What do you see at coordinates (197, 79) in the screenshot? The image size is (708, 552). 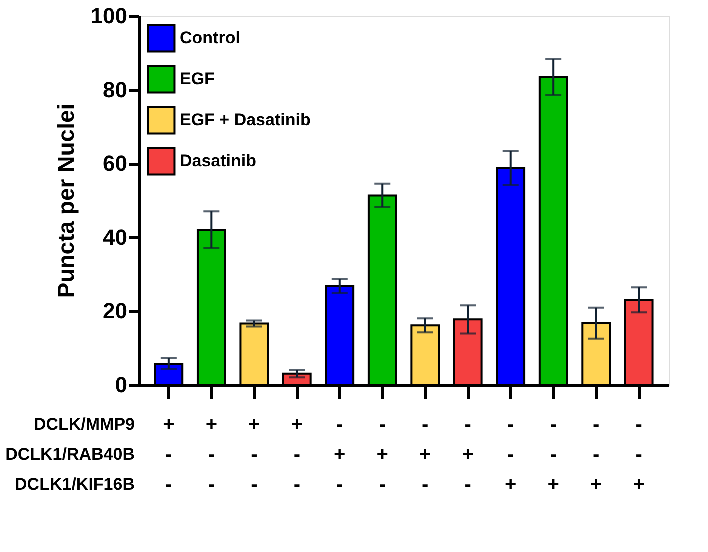 I see `legend-label: EGF` at bounding box center [197, 79].